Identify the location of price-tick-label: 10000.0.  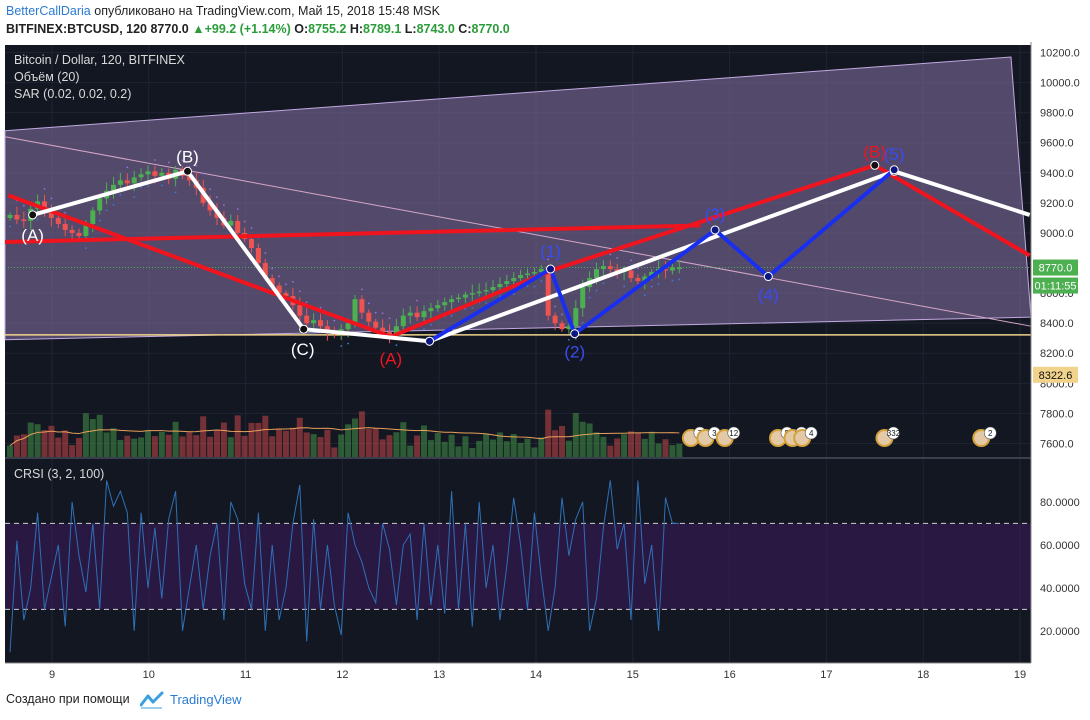
(1060, 84).